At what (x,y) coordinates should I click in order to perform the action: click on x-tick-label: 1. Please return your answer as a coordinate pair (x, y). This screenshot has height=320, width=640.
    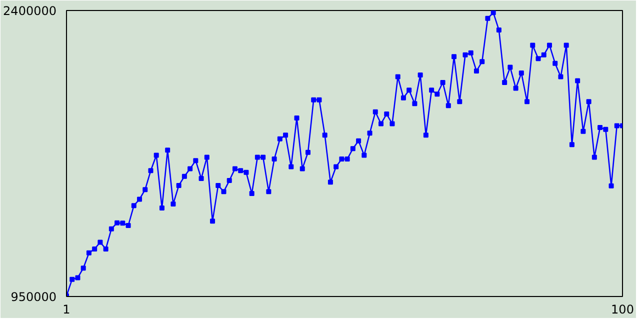
    Looking at the image, I should click on (66, 309).